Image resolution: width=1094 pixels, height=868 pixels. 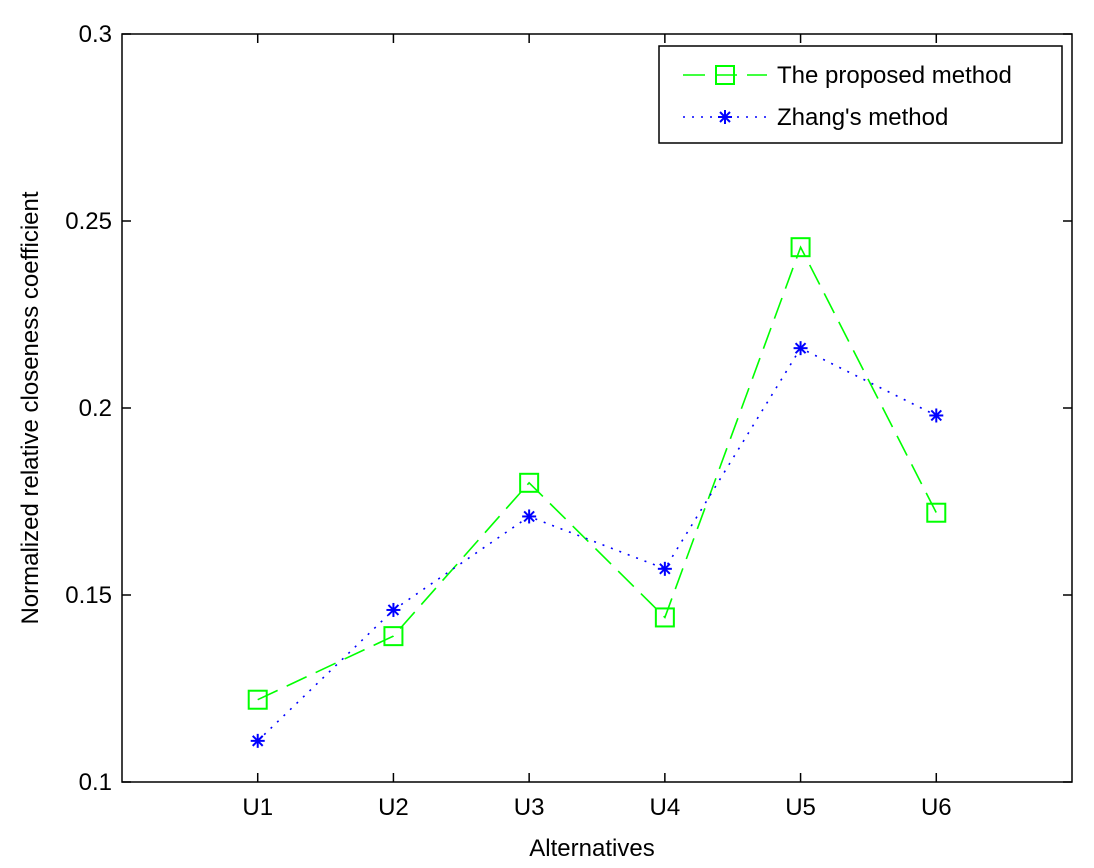 What do you see at coordinates (591, 848) in the screenshot?
I see `x-axis-title: Alternatives` at bounding box center [591, 848].